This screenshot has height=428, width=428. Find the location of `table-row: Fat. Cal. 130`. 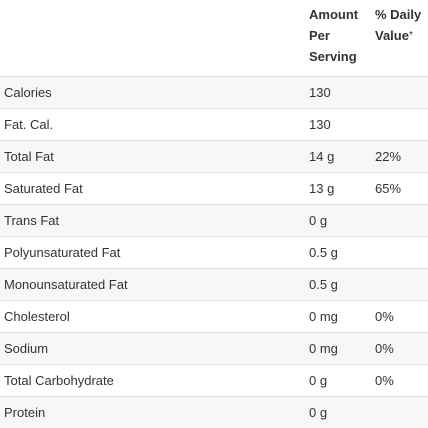

table-row: Fat. Cal. 130 is located at coordinates (214, 125).